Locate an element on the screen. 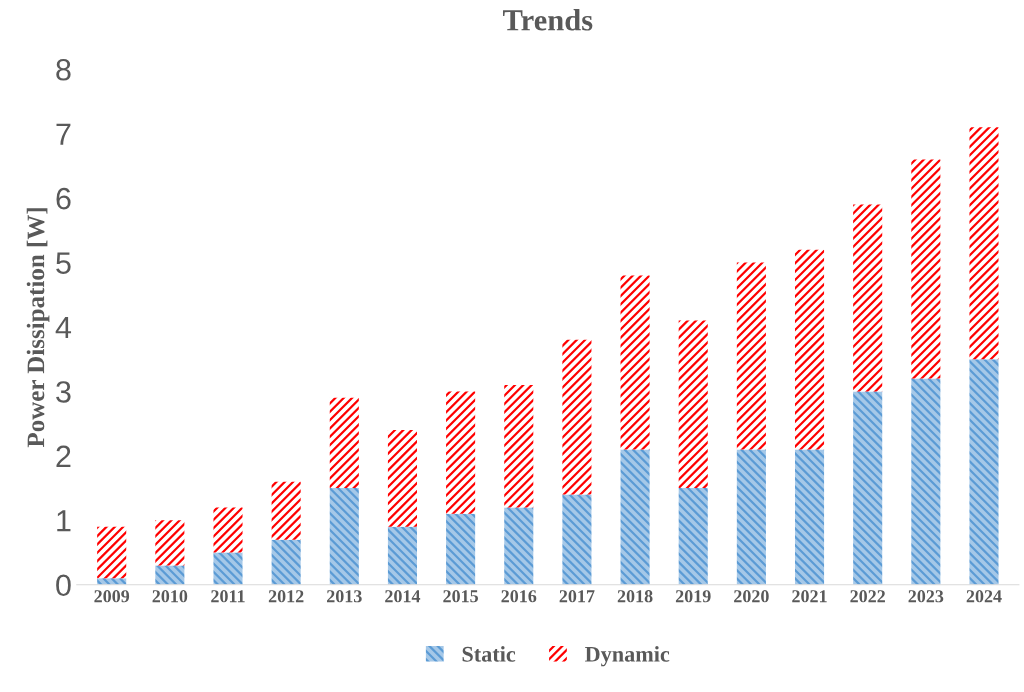 Image resolution: width=1024 pixels, height=692 pixels. x-tick-label: 2014 is located at coordinates (403, 596).